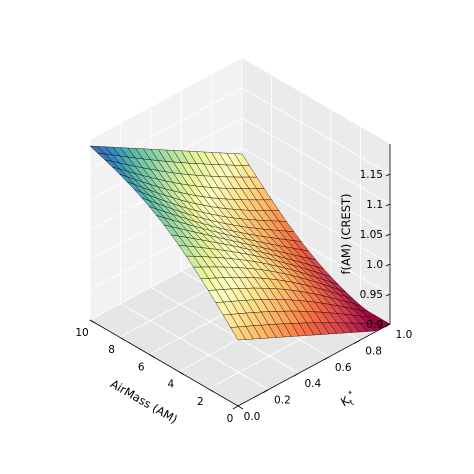 The image size is (474, 474). What do you see at coordinates (282, 401) in the screenshot?
I see `y-tick-label: 0.2` at bounding box center [282, 401].